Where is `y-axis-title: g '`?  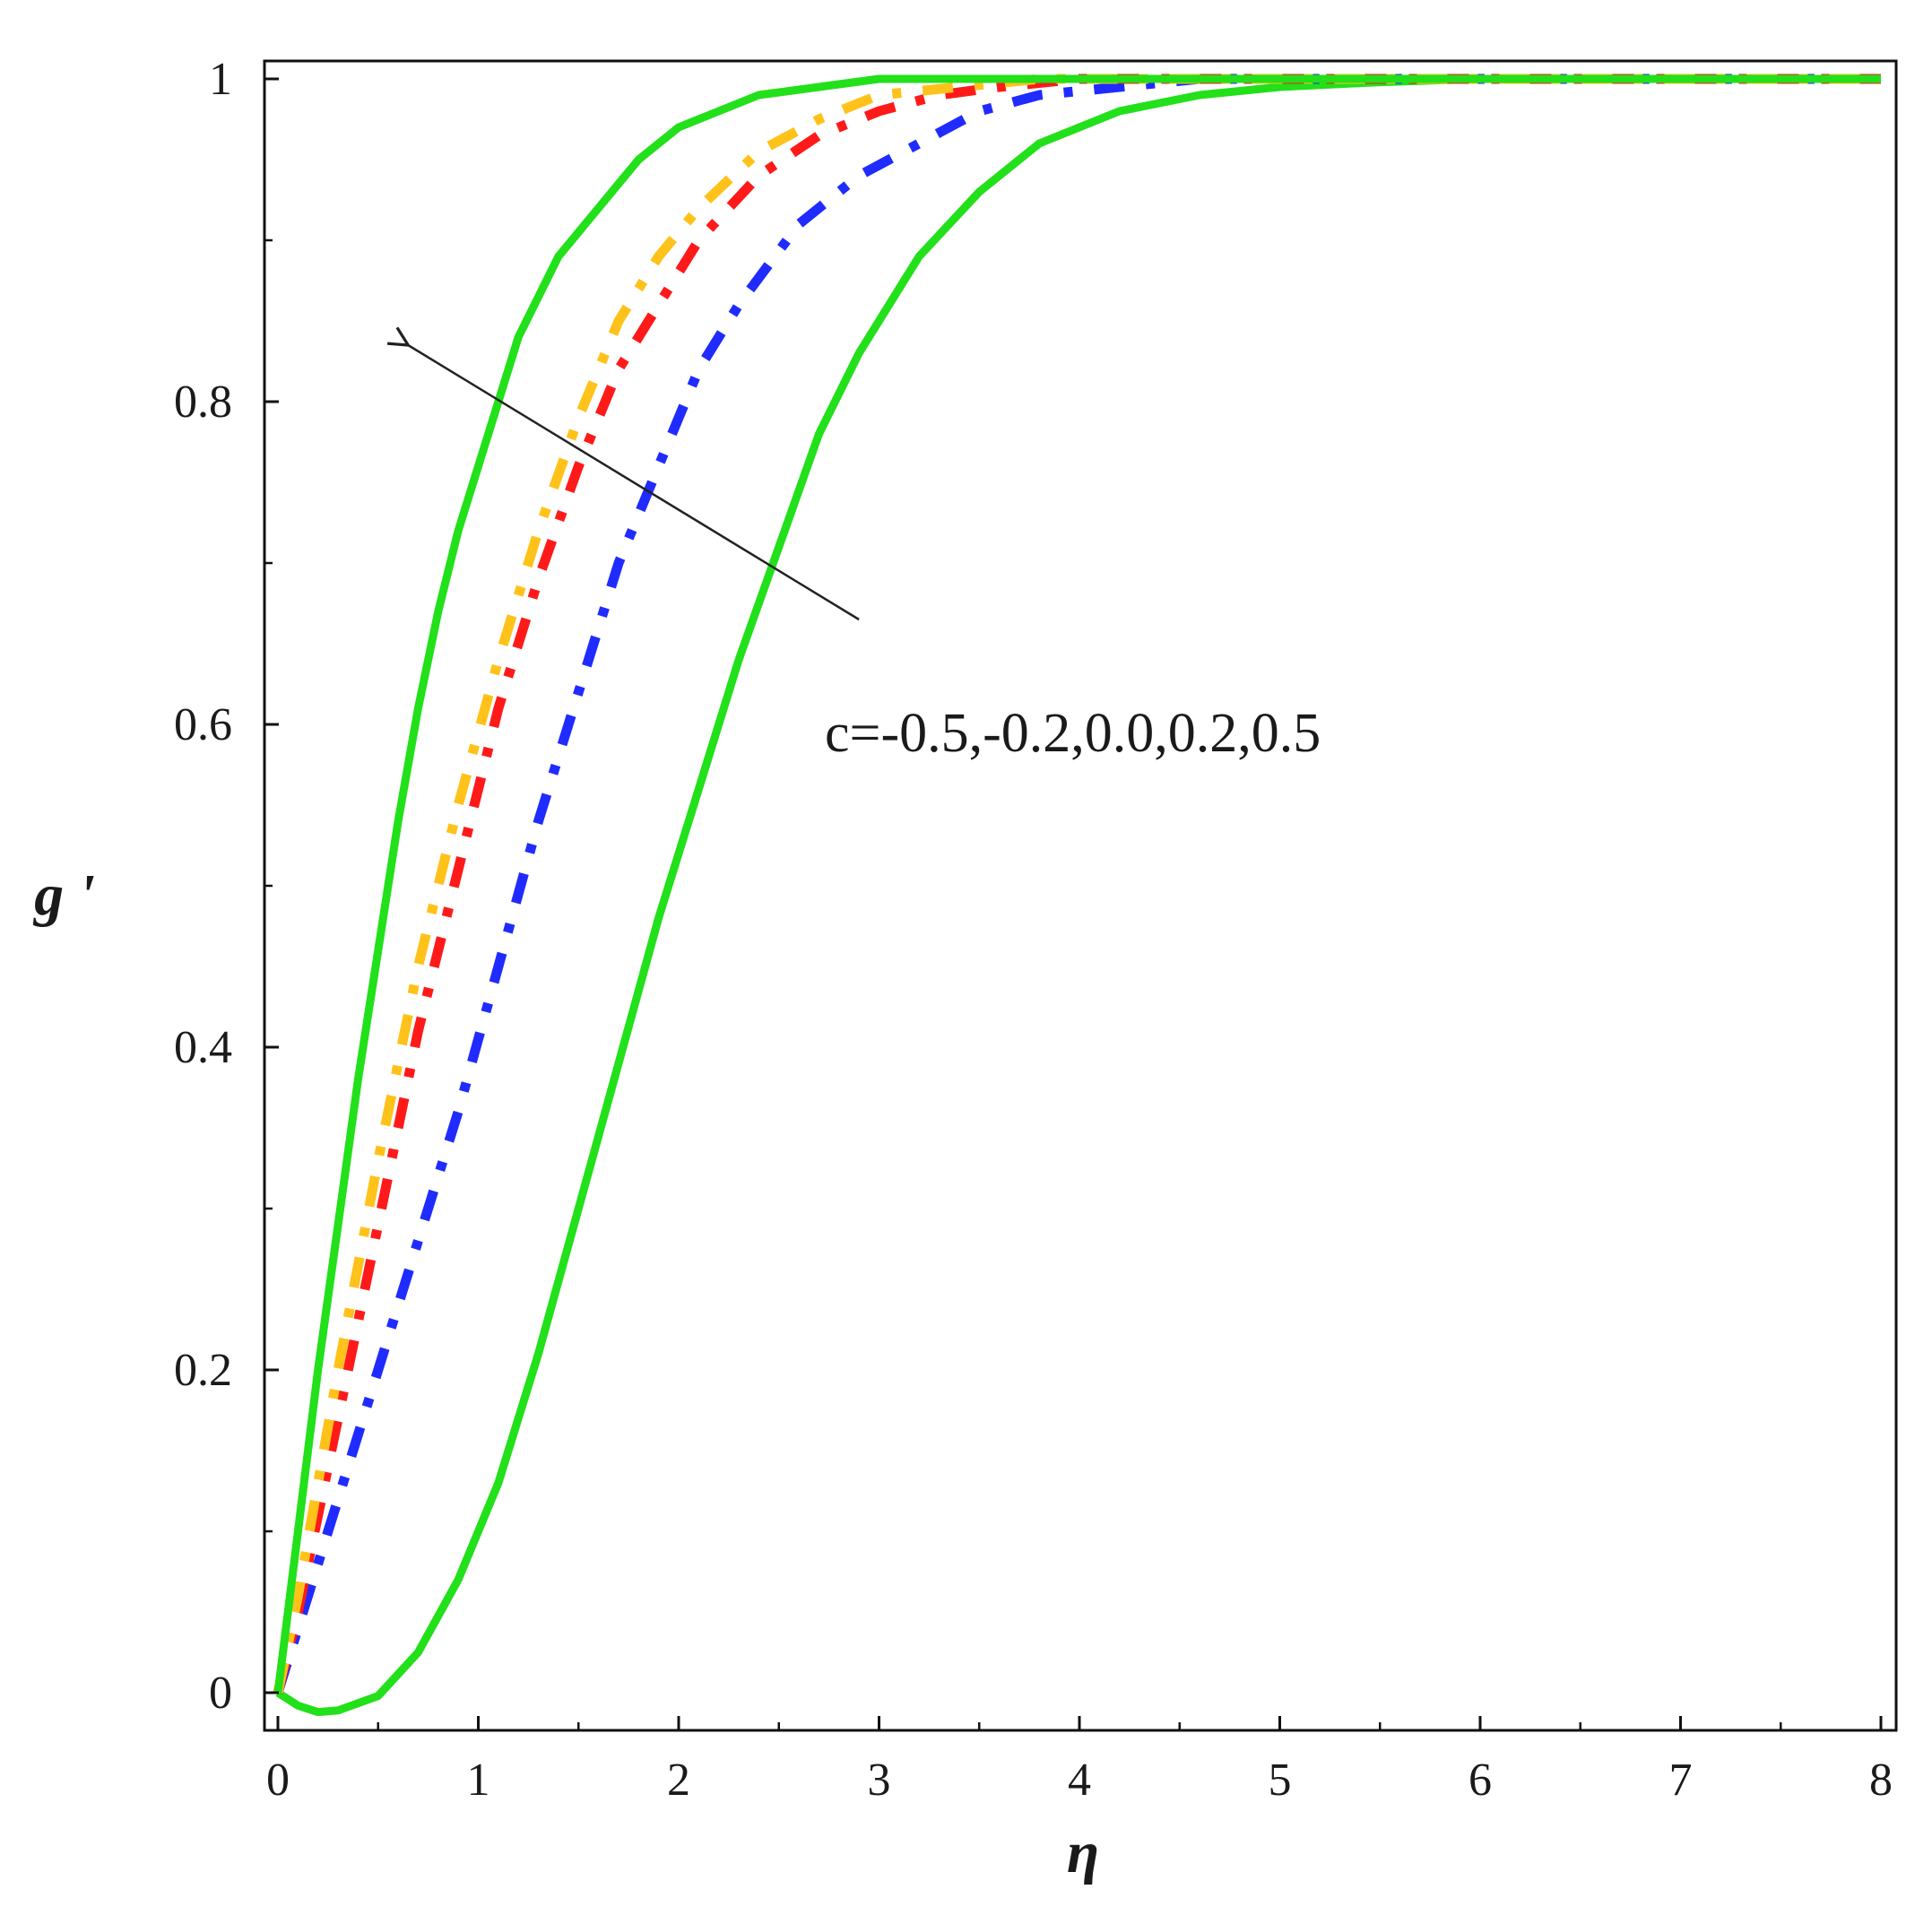
y-axis-title: g ' is located at coordinates (64, 895).